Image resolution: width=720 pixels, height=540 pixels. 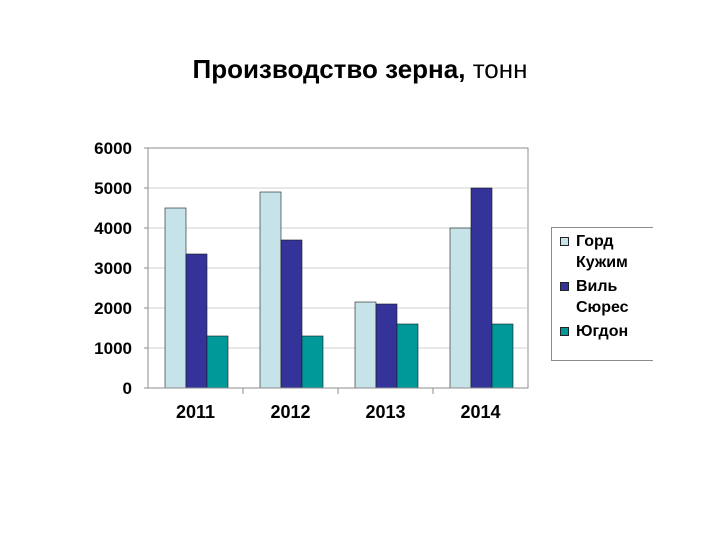 What do you see at coordinates (480, 412) in the screenshot?
I see `x-category-label: 2014` at bounding box center [480, 412].